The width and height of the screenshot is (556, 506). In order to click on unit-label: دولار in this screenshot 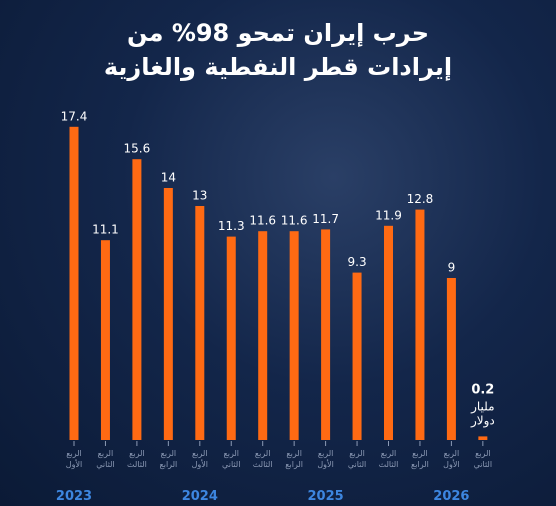, I will do `click(482, 421)`.